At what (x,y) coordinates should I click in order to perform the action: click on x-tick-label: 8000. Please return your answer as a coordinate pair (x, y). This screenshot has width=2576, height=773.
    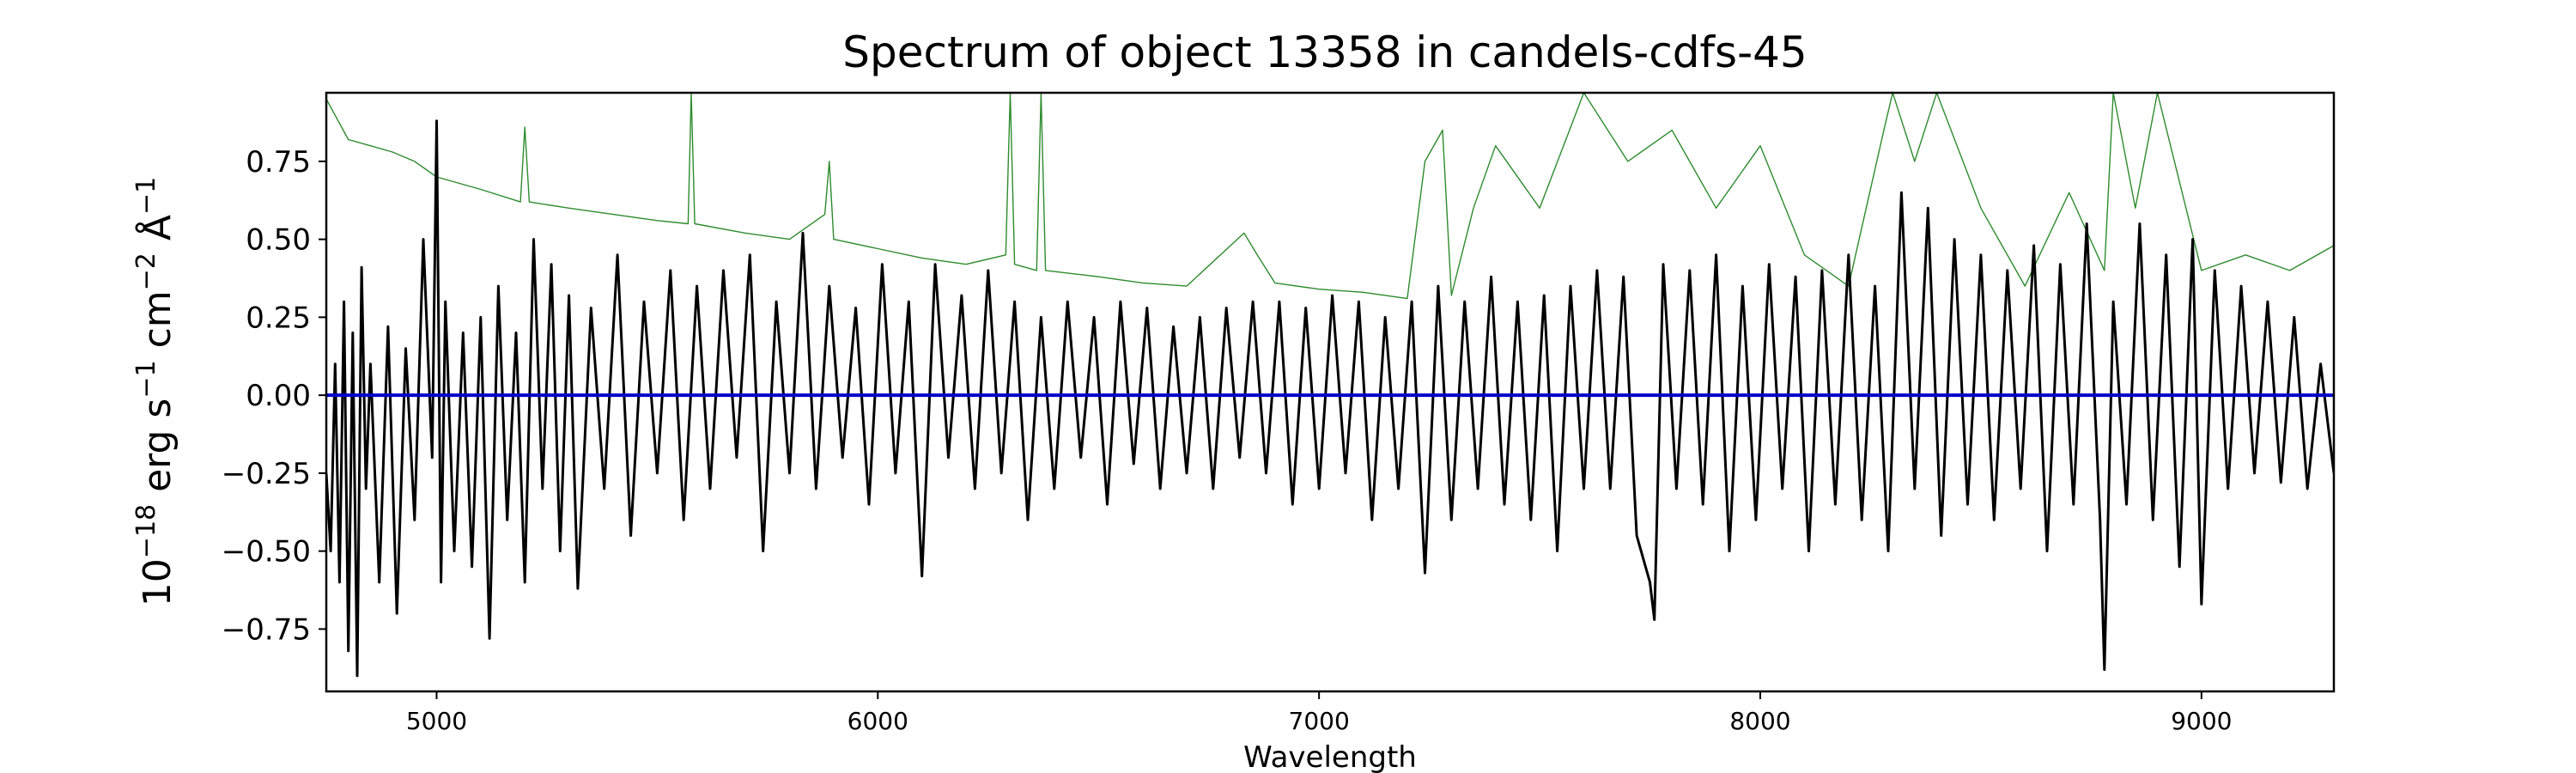
    Looking at the image, I should click on (1760, 721).